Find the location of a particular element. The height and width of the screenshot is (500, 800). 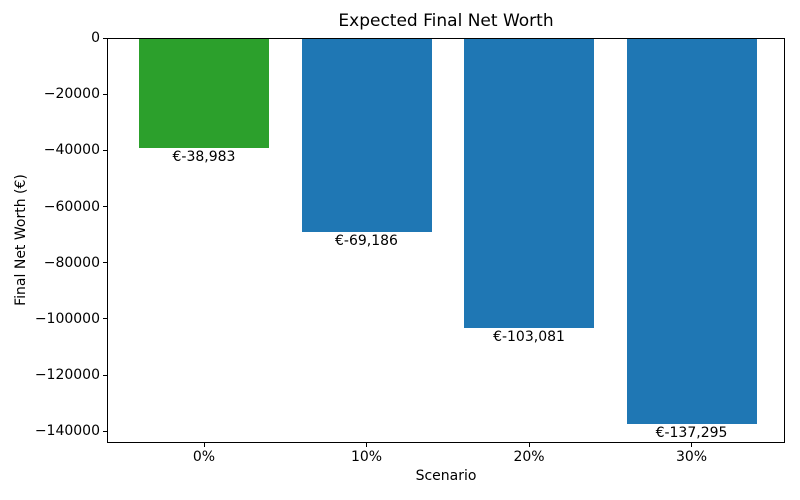

y-tick-label: −40000 is located at coordinates (71, 150).